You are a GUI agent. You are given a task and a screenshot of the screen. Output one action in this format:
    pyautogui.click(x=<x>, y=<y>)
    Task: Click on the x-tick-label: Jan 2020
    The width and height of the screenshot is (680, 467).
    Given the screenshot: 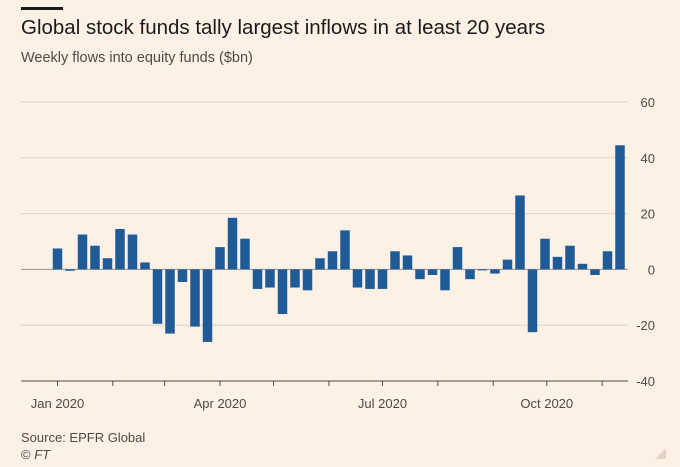 What is the action you would take?
    pyautogui.click(x=58, y=403)
    